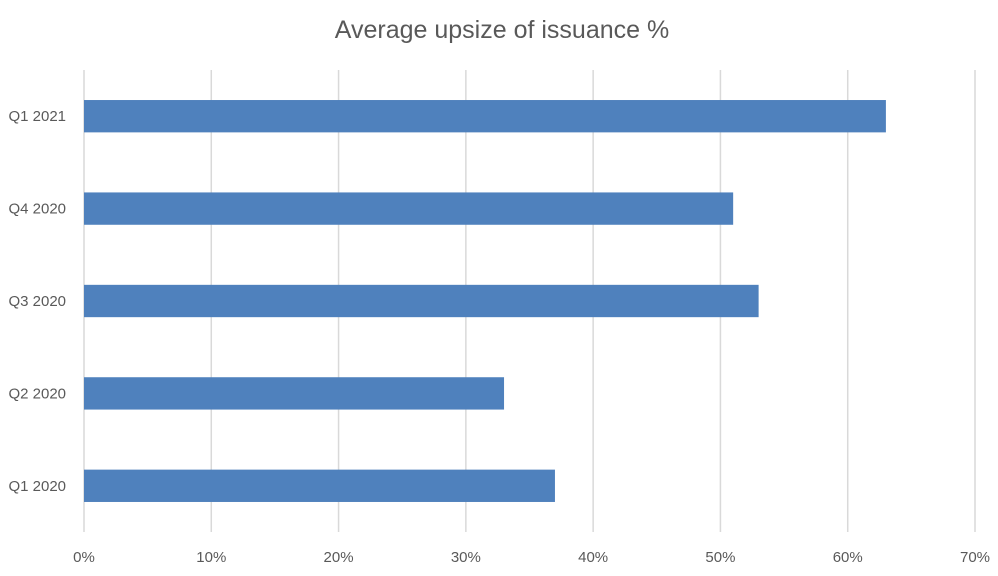  What do you see at coordinates (84, 557) in the screenshot?
I see `x-tick-label: 0%` at bounding box center [84, 557].